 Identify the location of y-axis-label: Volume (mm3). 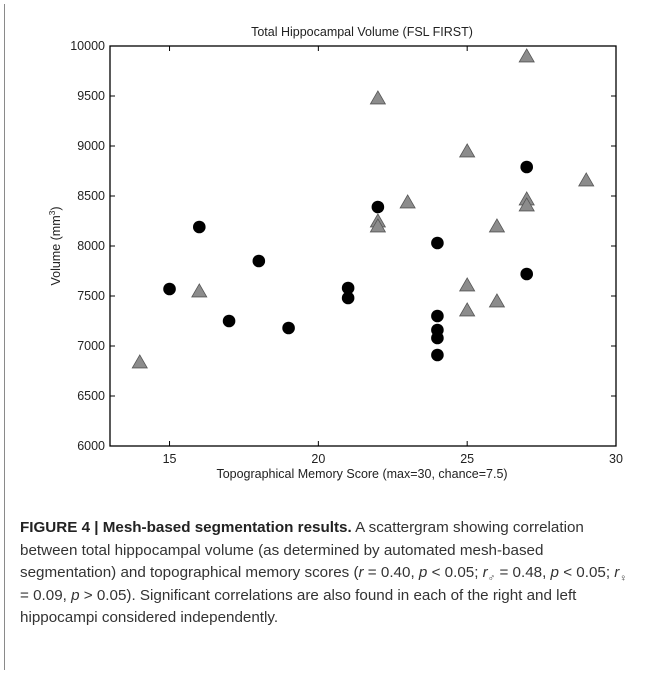
(55, 245).